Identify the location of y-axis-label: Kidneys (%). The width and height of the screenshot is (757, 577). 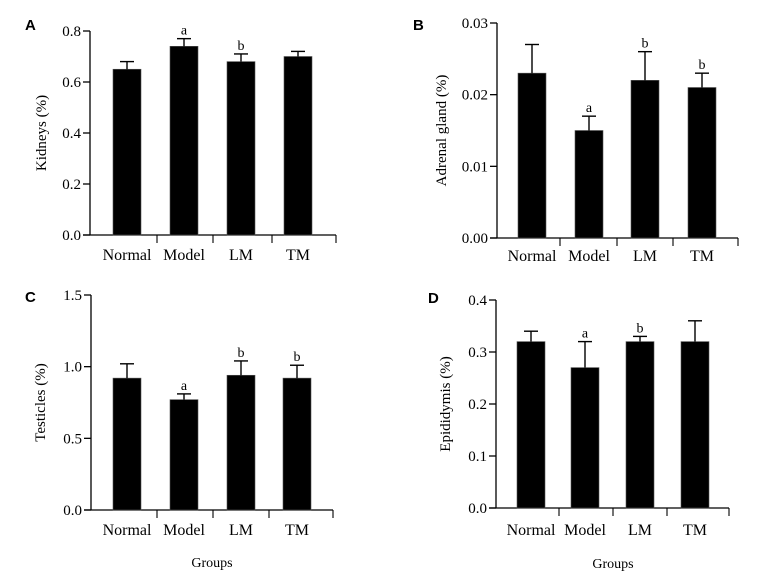
(42, 133).